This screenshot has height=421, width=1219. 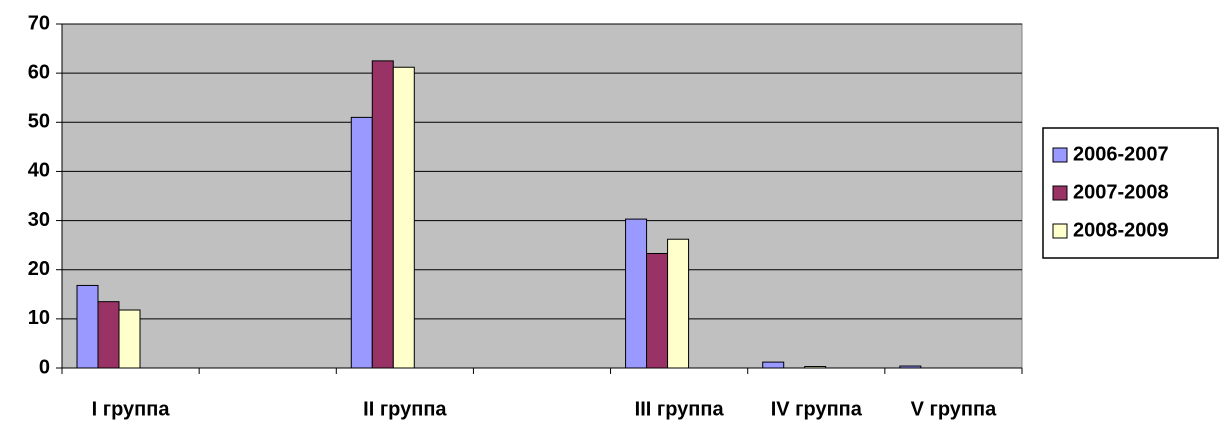 What do you see at coordinates (131, 409) in the screenshot?
I see `x-tick-label: I группа` at bounding box center [131, 409].